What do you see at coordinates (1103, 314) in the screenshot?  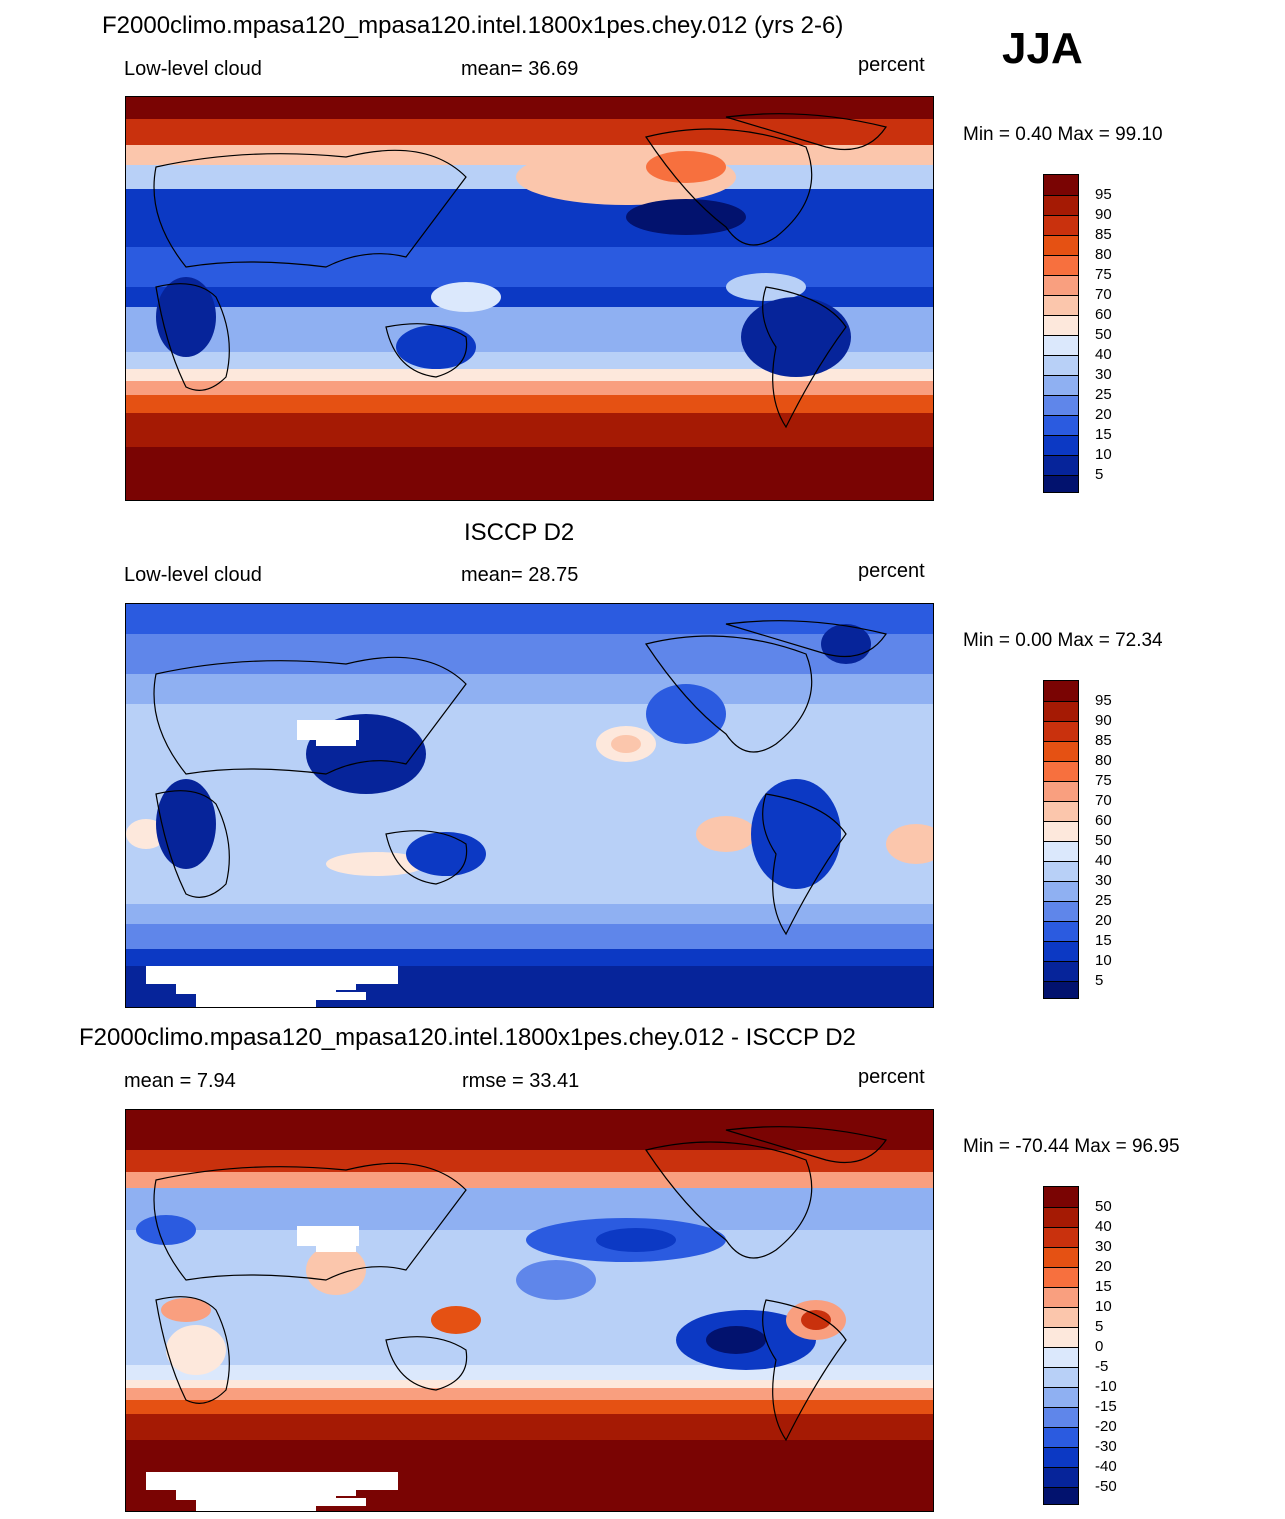 I see `panel1-tick: 60` at bounding box center [1103, 314].